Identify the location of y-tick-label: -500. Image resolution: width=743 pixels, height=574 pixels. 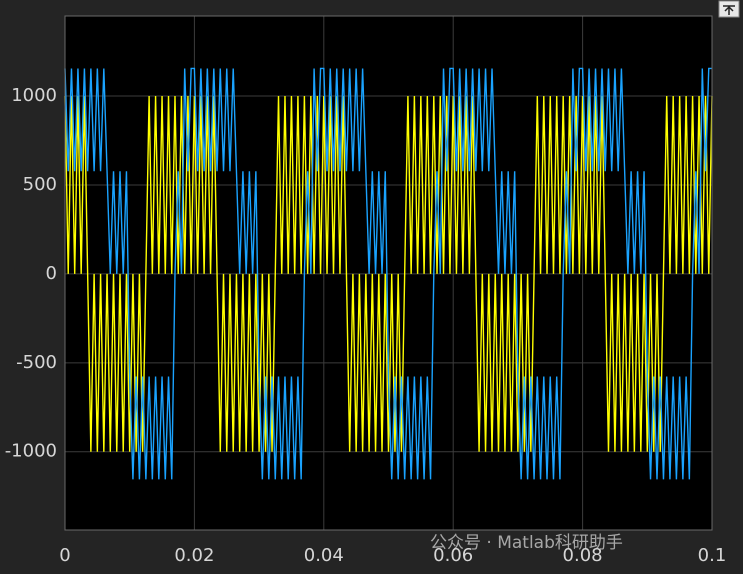
(36, 362).